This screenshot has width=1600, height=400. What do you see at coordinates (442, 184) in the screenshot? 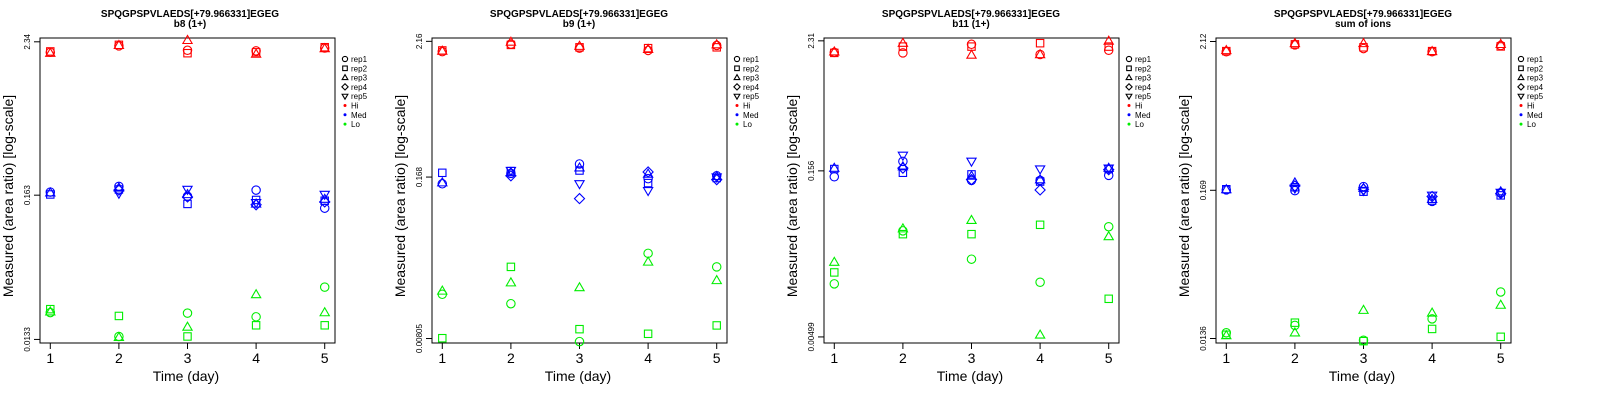
I see `data-point-med-rep1-day1` at bounding box center [442, 184].